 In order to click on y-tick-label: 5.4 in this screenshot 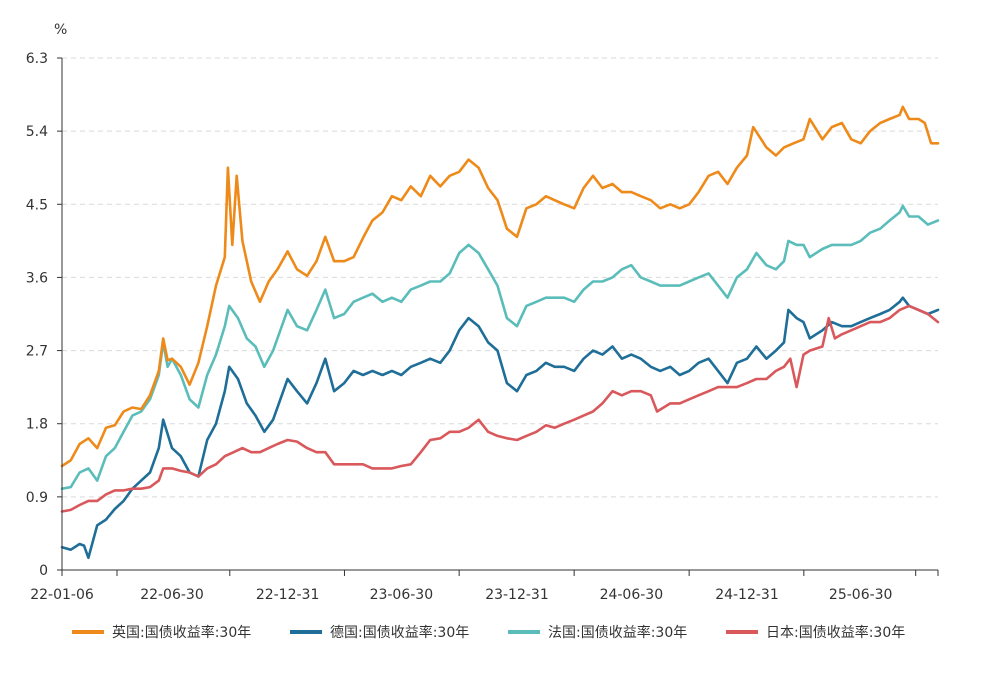, I will do `click(37, 132)`.